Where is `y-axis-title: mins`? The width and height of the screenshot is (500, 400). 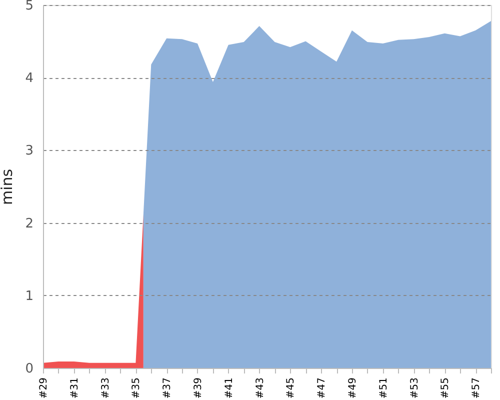 y-axis-title: mins is located at coordinates (8, 187).